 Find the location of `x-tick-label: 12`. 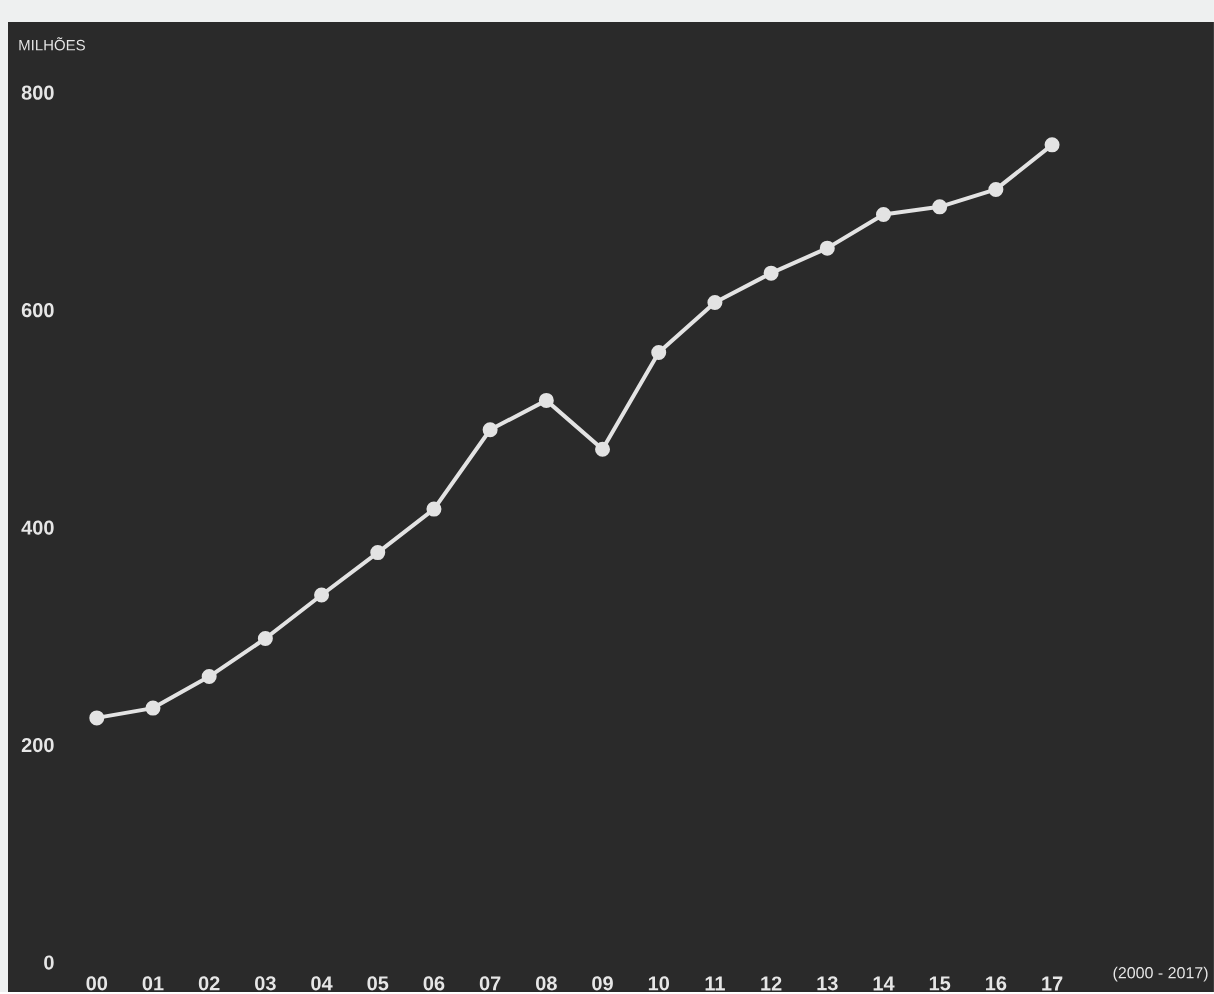

x-tick-label: 12 is located at coordinates (771, 983).